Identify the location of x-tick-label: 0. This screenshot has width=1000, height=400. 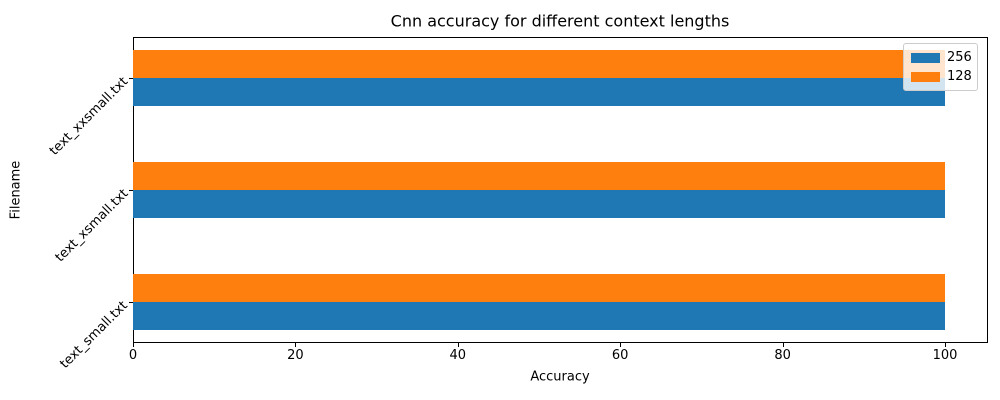
(133, 355).